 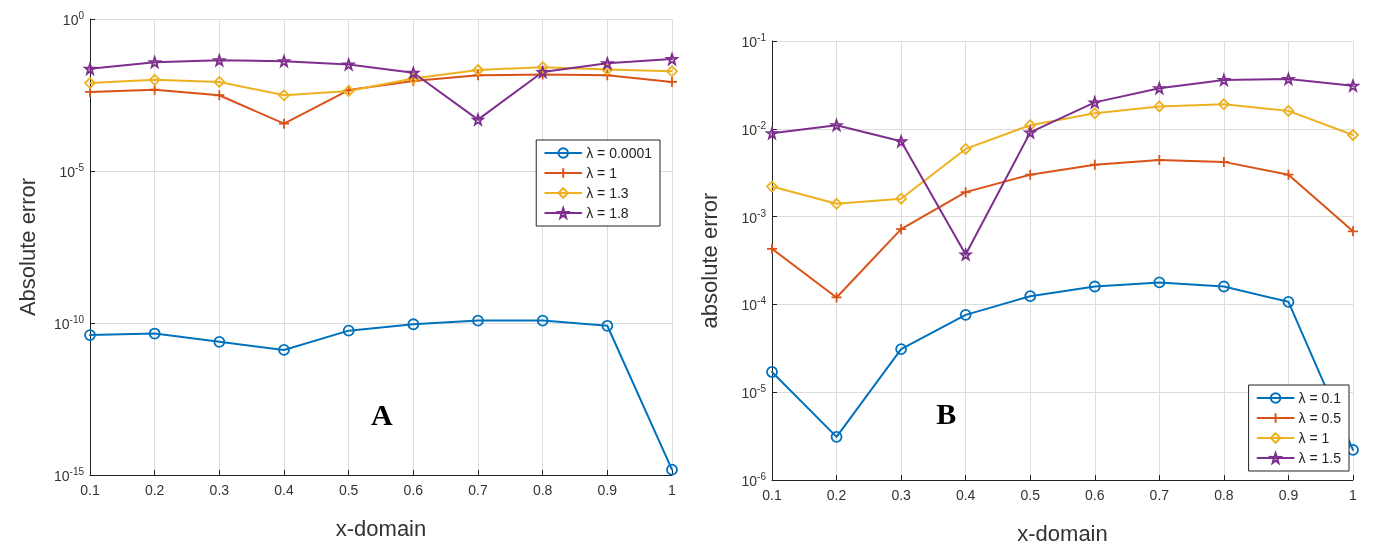 I want to click on y-tick-label: 10$^{-10}$, so click(x=68, y=323).